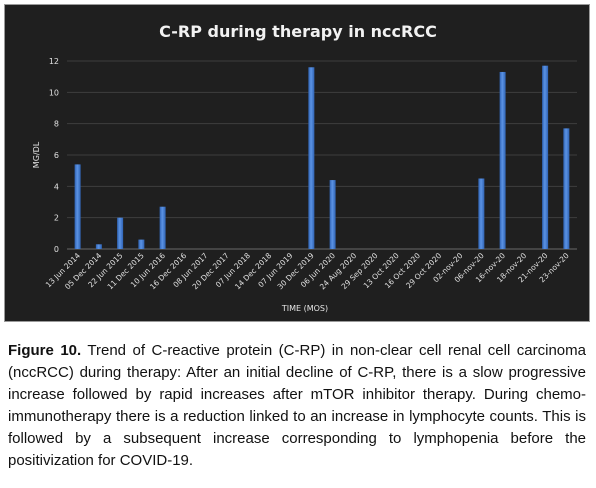 This screenshot has width=596, height=488. I want to click on y-tick-label: 8, so click(56, 124).